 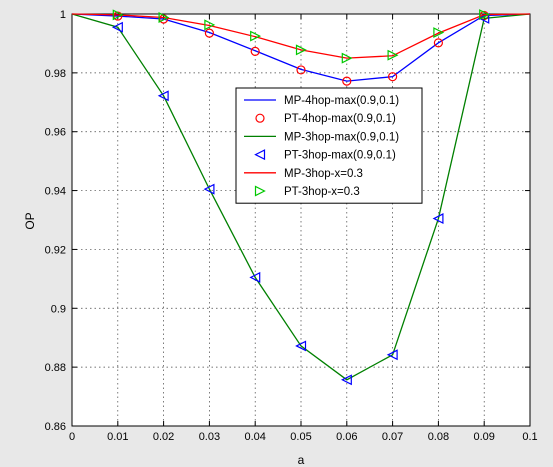 I want to click on y-tick-label: 1, so click(x=63, y=15).